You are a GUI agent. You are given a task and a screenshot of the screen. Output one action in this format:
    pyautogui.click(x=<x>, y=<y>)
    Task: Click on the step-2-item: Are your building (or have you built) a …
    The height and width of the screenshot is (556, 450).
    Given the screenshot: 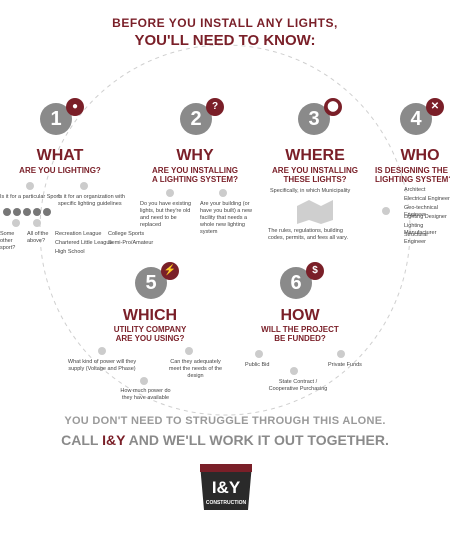 What is the action you would take?
    pyautogui.click(x=226, y=218)
    